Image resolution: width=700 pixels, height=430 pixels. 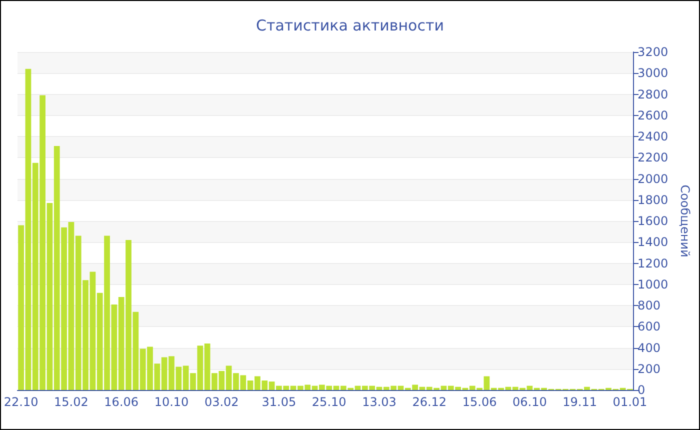 I want to click on x-tick-label: 15.02, so click(x=71, y=402).